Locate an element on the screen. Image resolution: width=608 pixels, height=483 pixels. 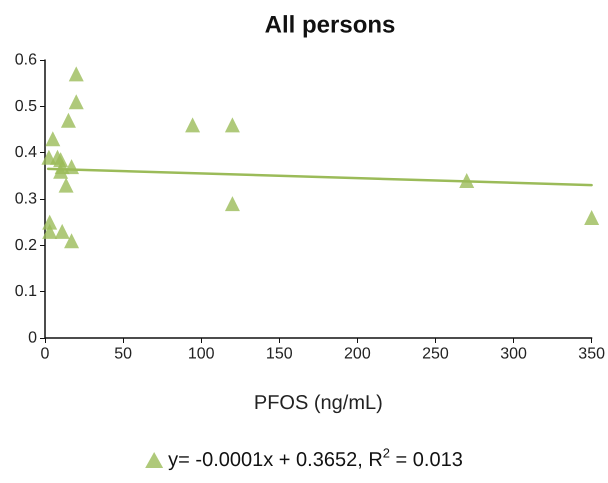
x-tick-label: 100 is located at coordinates (201, 354).